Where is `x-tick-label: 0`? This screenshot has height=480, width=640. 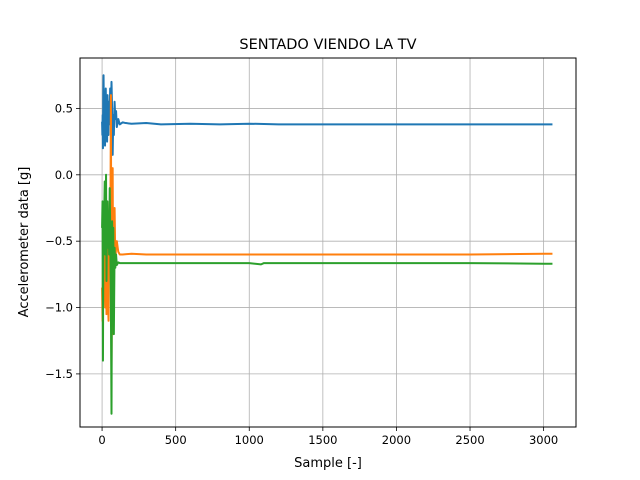
x-tick-label: 0 is located at coordinates (101, 440).